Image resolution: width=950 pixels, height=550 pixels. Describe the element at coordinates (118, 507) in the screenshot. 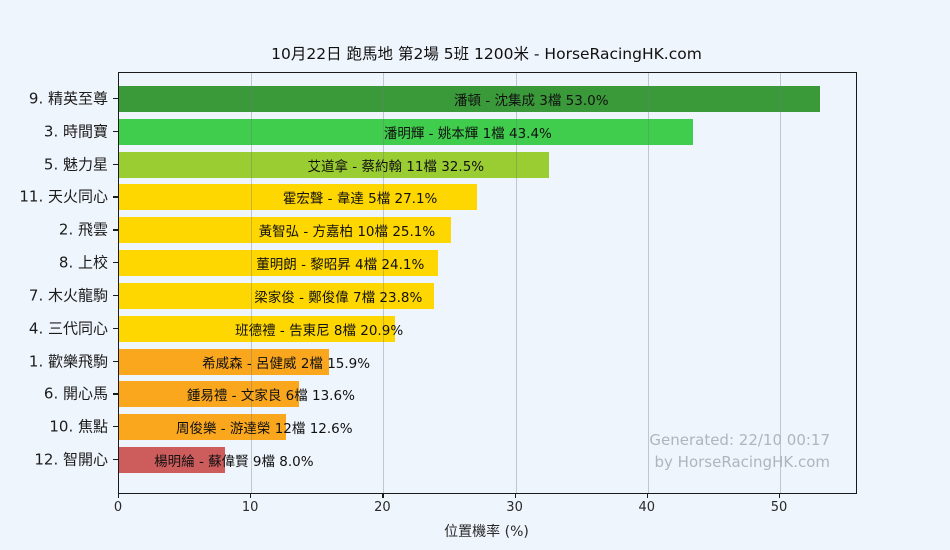

I see `x-tick-label: 0` at that location.